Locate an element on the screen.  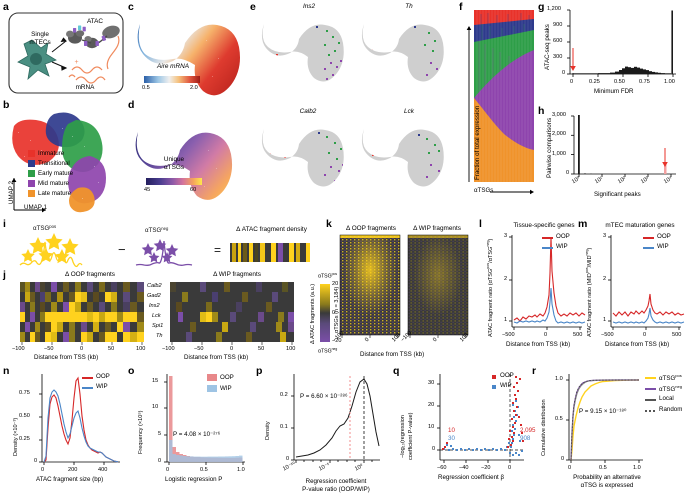
panel-o-bars is located at coordinates (206, 419).